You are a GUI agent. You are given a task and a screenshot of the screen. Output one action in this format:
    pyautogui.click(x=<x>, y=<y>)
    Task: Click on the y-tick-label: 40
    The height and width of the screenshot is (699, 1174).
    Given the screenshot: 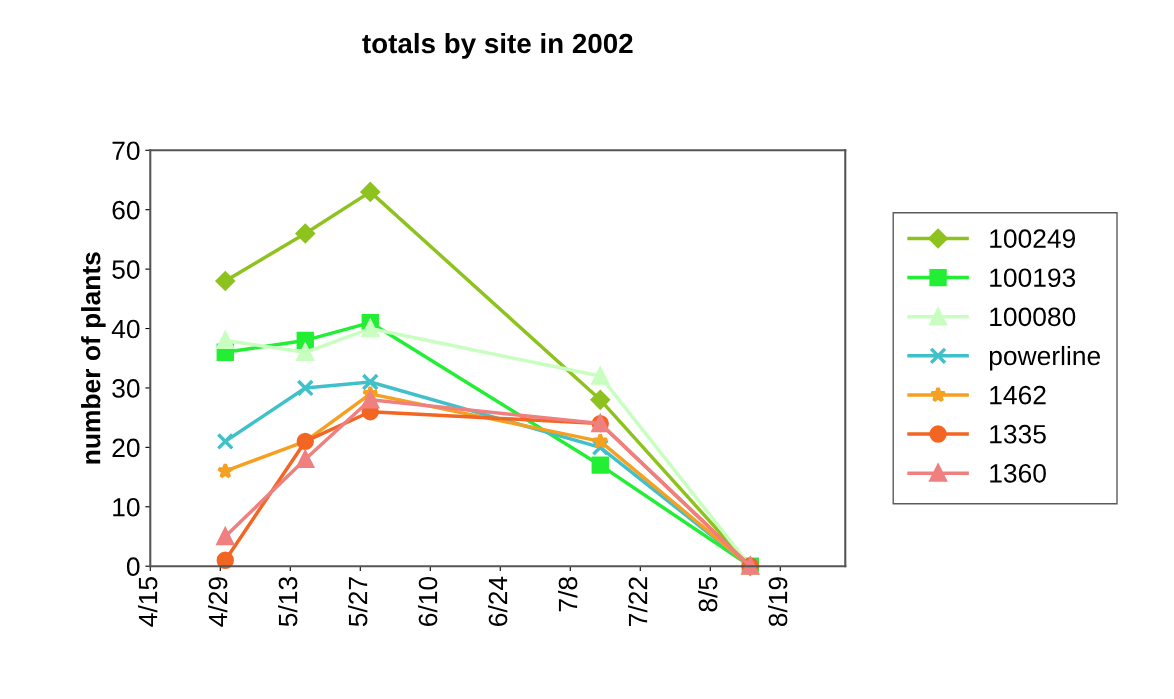 What is the action you would take?
    pyautogui.click(x=125, y=329)
    